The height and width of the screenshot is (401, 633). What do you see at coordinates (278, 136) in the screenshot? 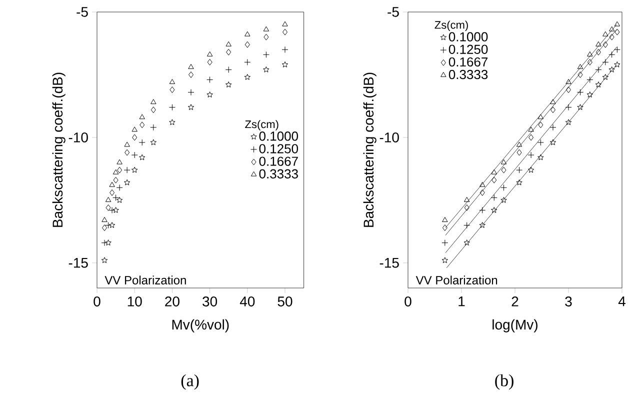
I see `legend-label: 0.1000` at bounding box center [278, 136].